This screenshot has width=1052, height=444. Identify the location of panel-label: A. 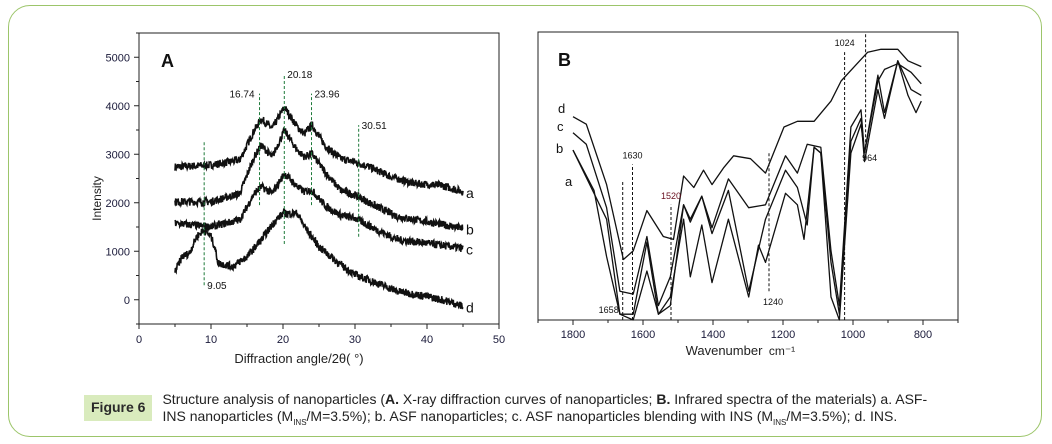
(167, 61).